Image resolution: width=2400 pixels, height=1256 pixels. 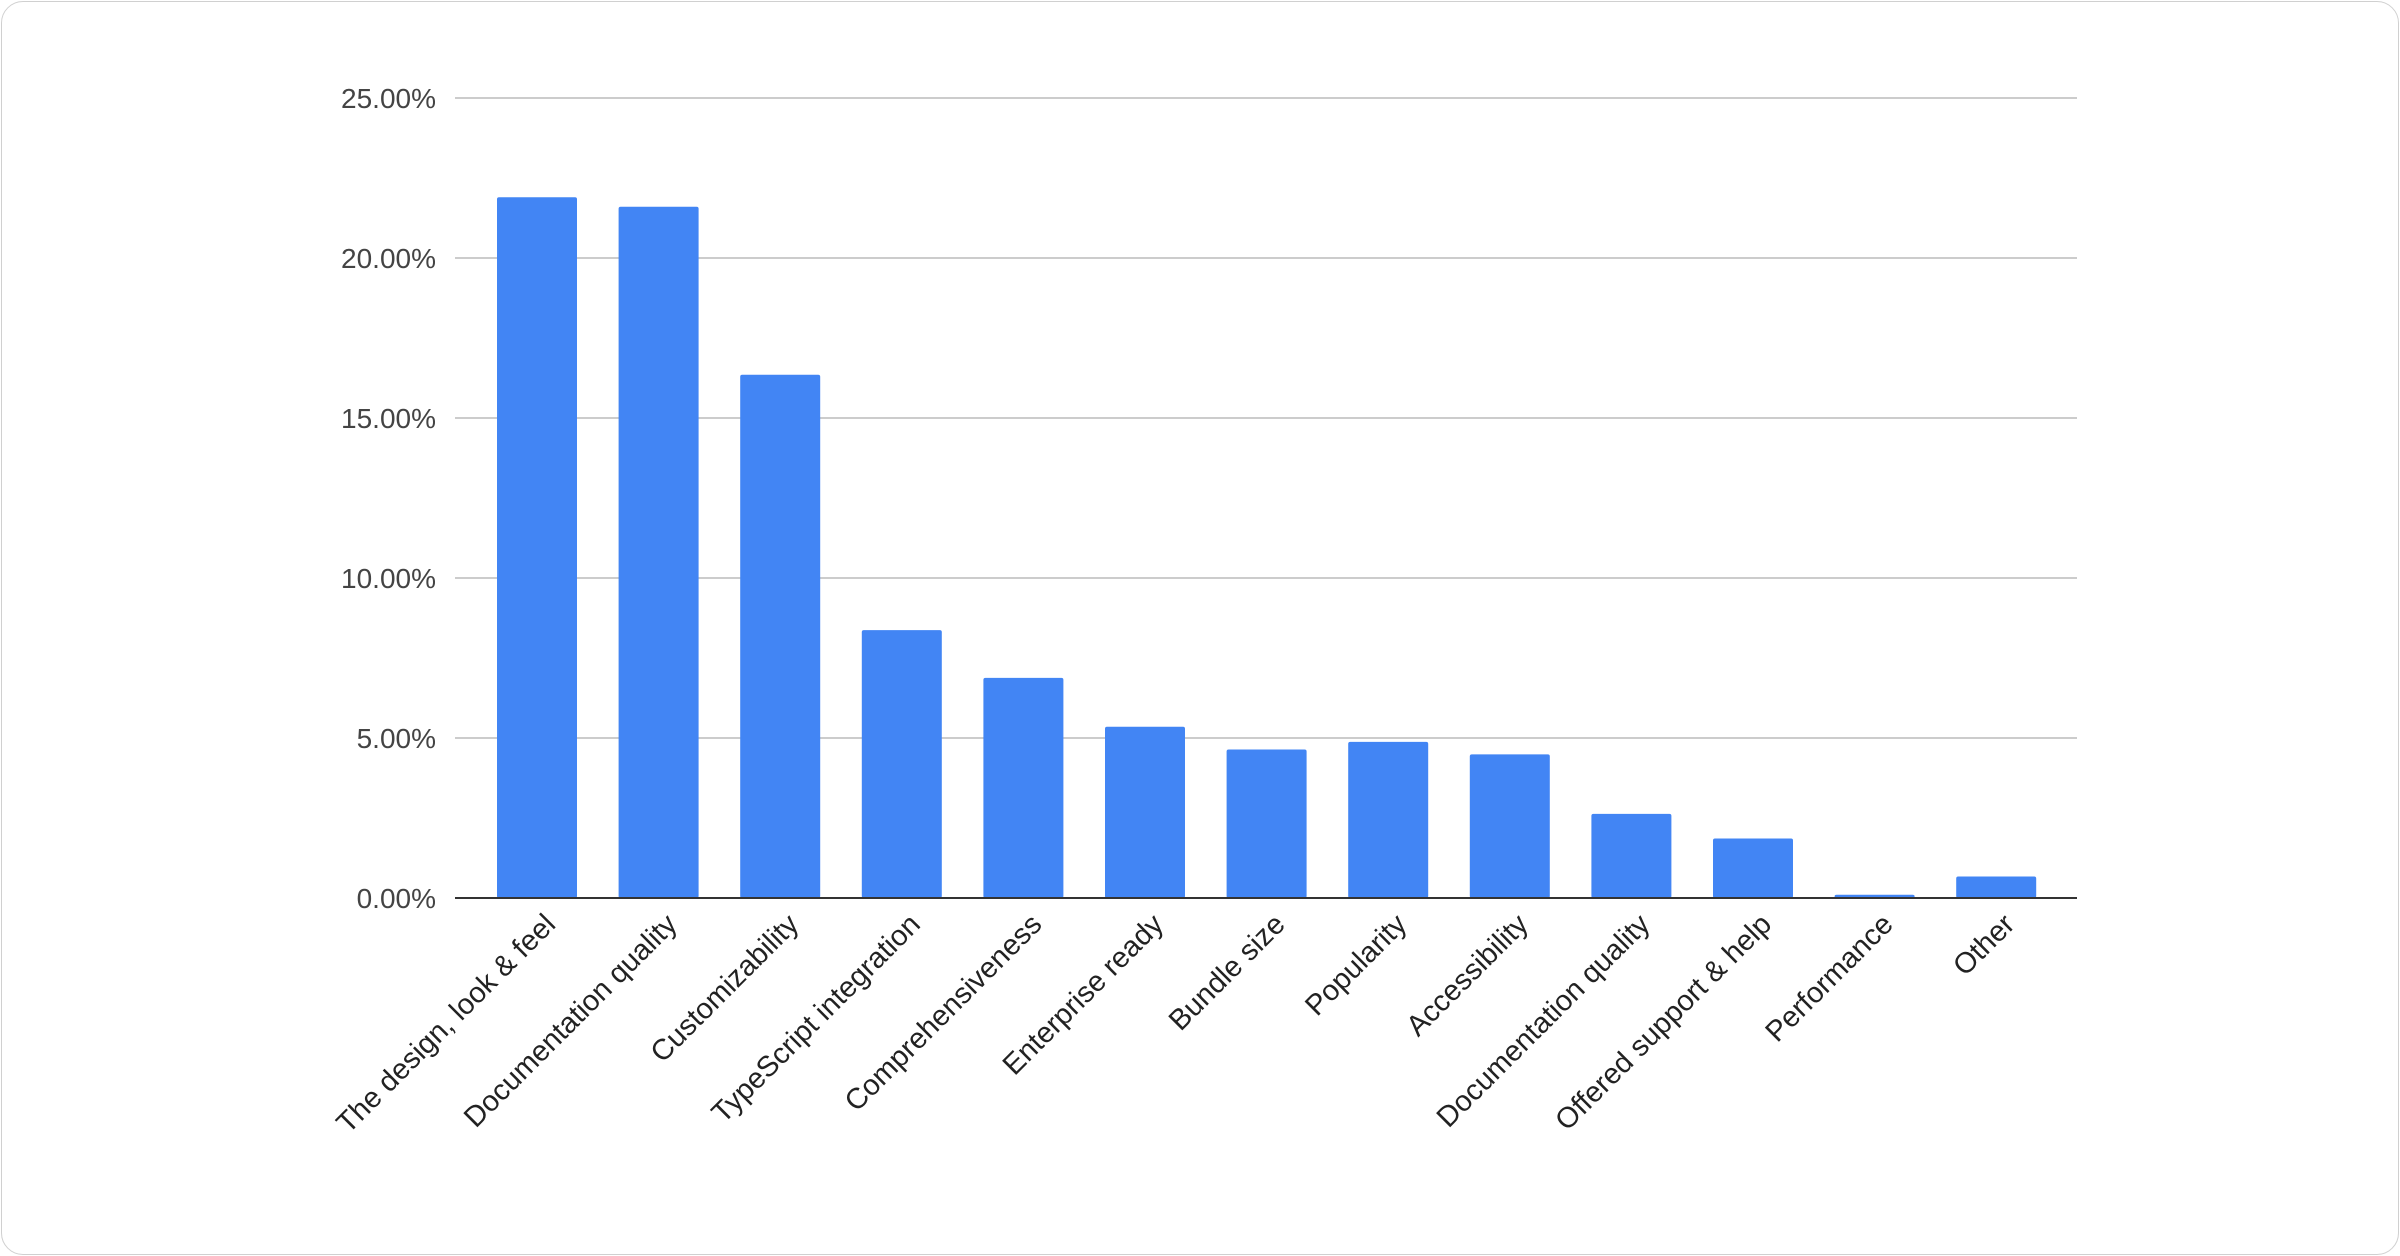 What do you see at coordinates (388, 418) in the screenshot?
I see `y-tick-label: 15.00%` at bounding box center [388, 418].